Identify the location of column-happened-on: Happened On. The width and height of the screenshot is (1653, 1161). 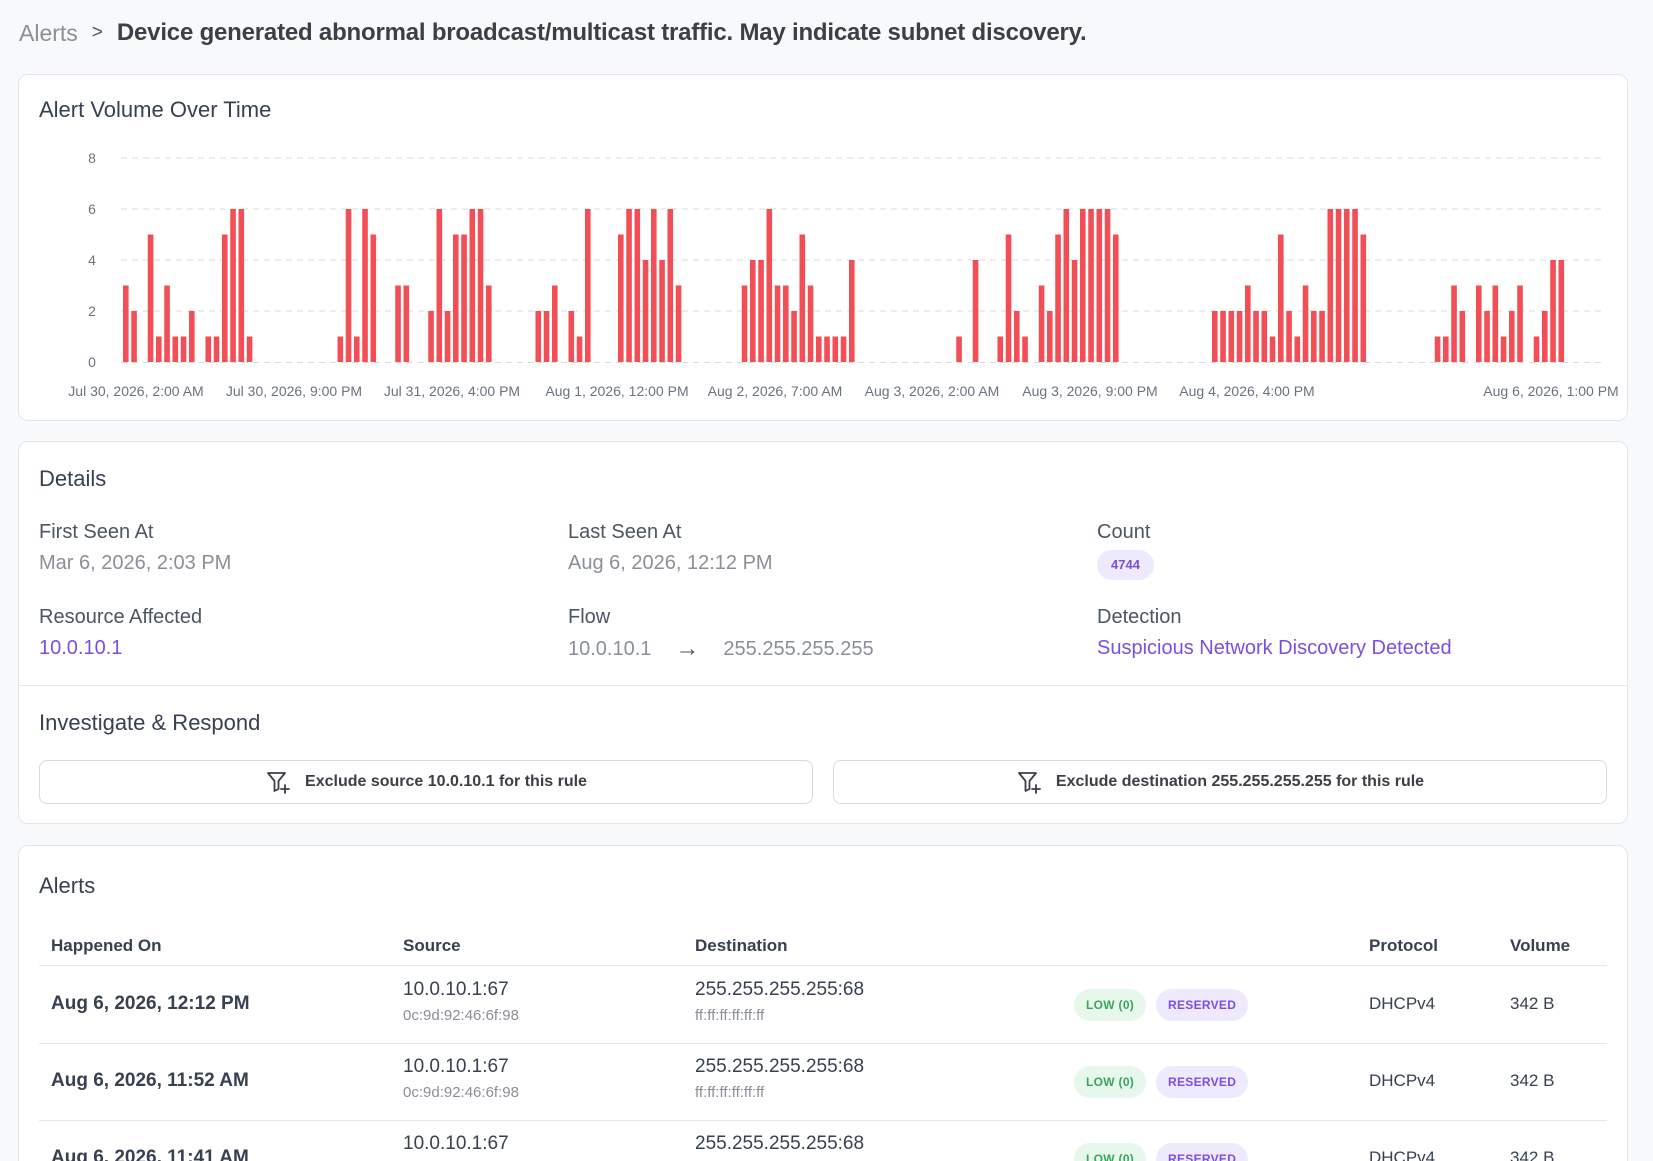
(106, 945).